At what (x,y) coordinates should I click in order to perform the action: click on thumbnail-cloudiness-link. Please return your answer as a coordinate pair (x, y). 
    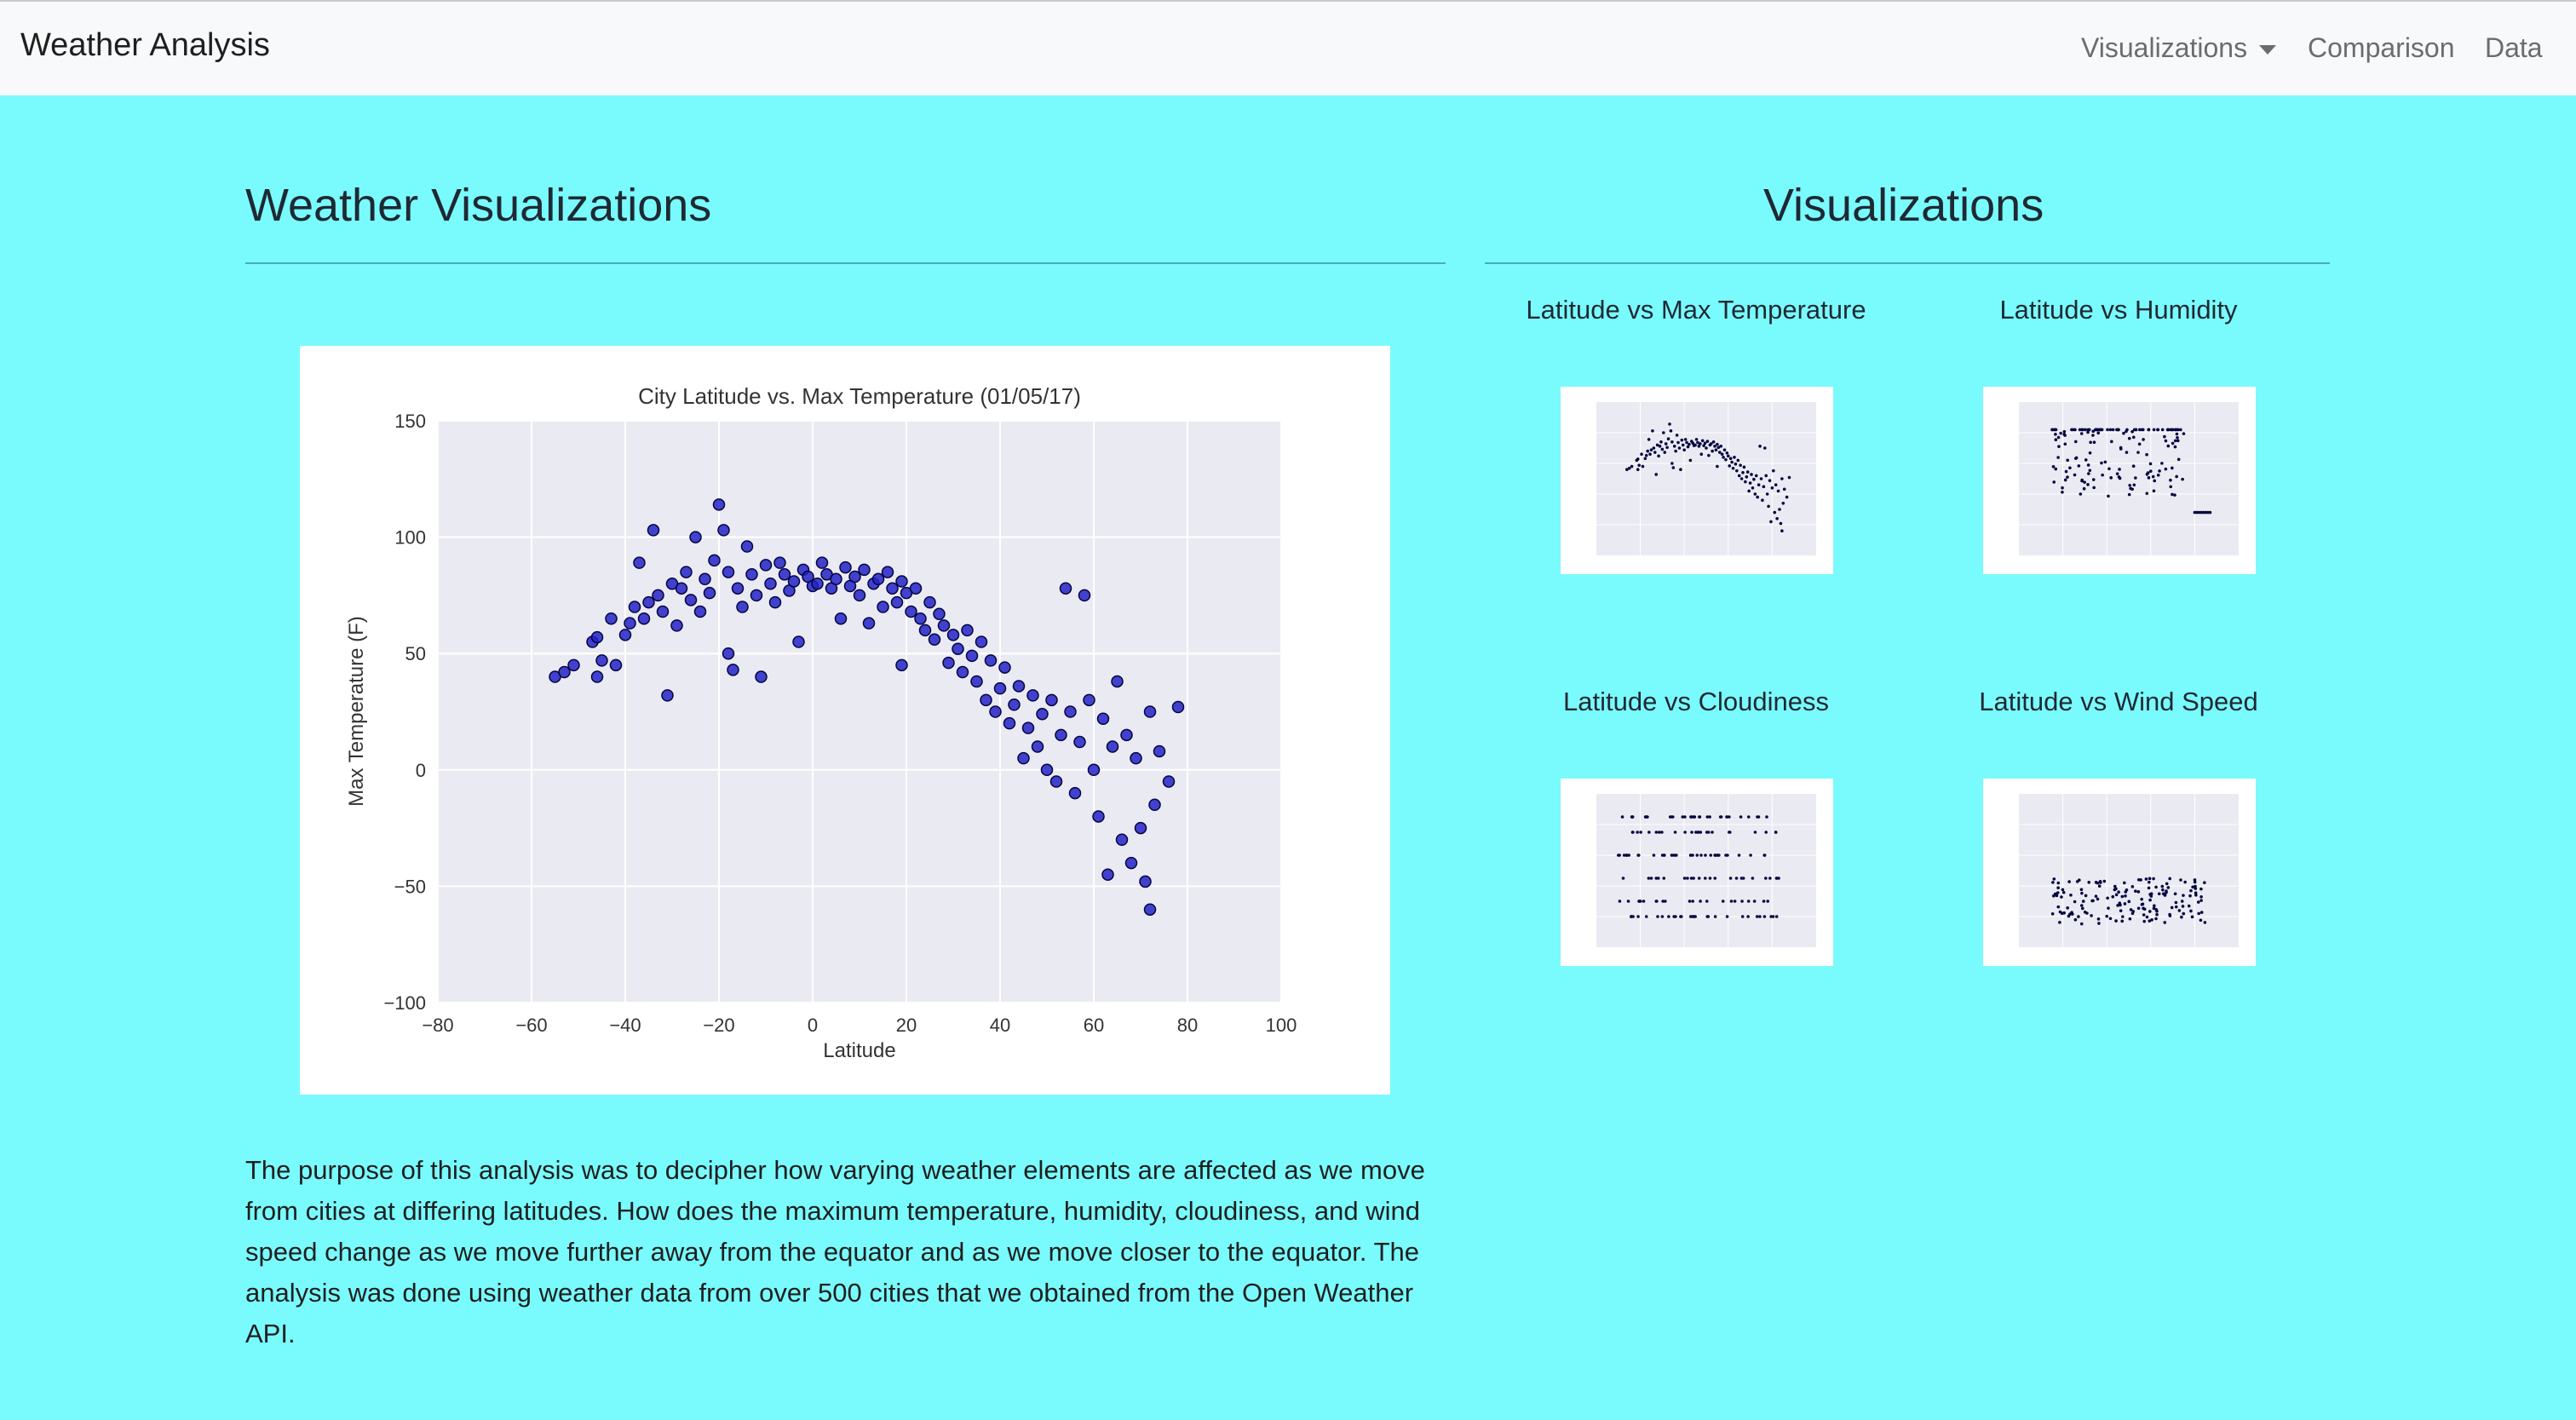
    Looking at the image, I should click on (1697, 872).